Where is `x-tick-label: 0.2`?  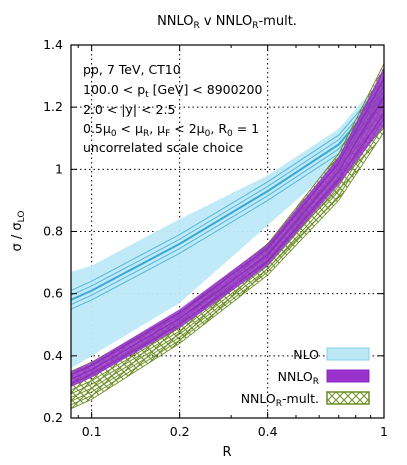
x-tick-label: 0.2 is located at coordinates (180, 431).